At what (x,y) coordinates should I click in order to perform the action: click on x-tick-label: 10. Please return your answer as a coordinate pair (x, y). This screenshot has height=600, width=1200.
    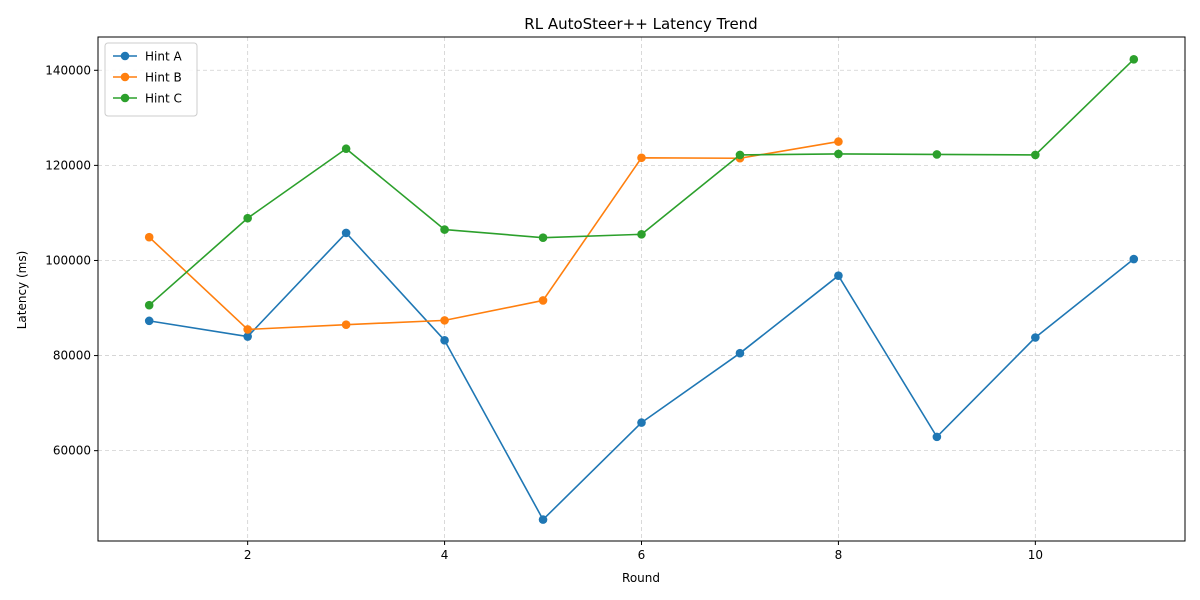
    Looking at the image, I should click on (1035, 555).